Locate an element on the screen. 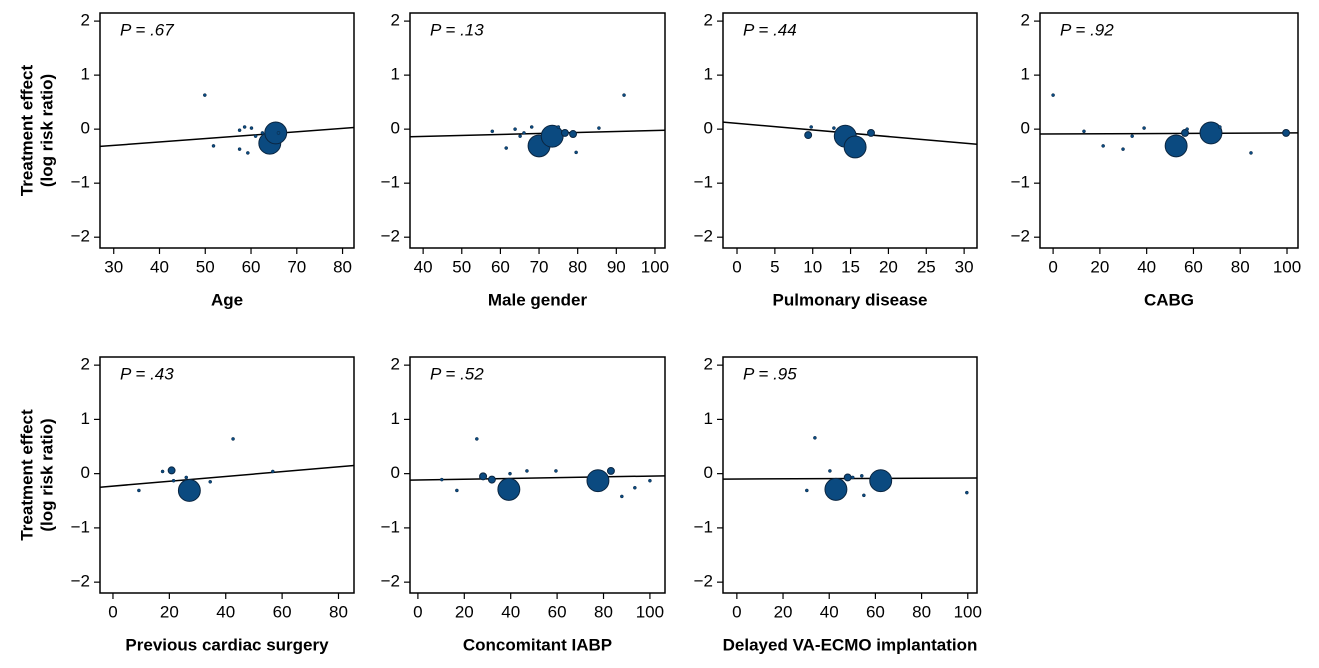  x-tick-label: 25 is located at coordinates (926, 266).